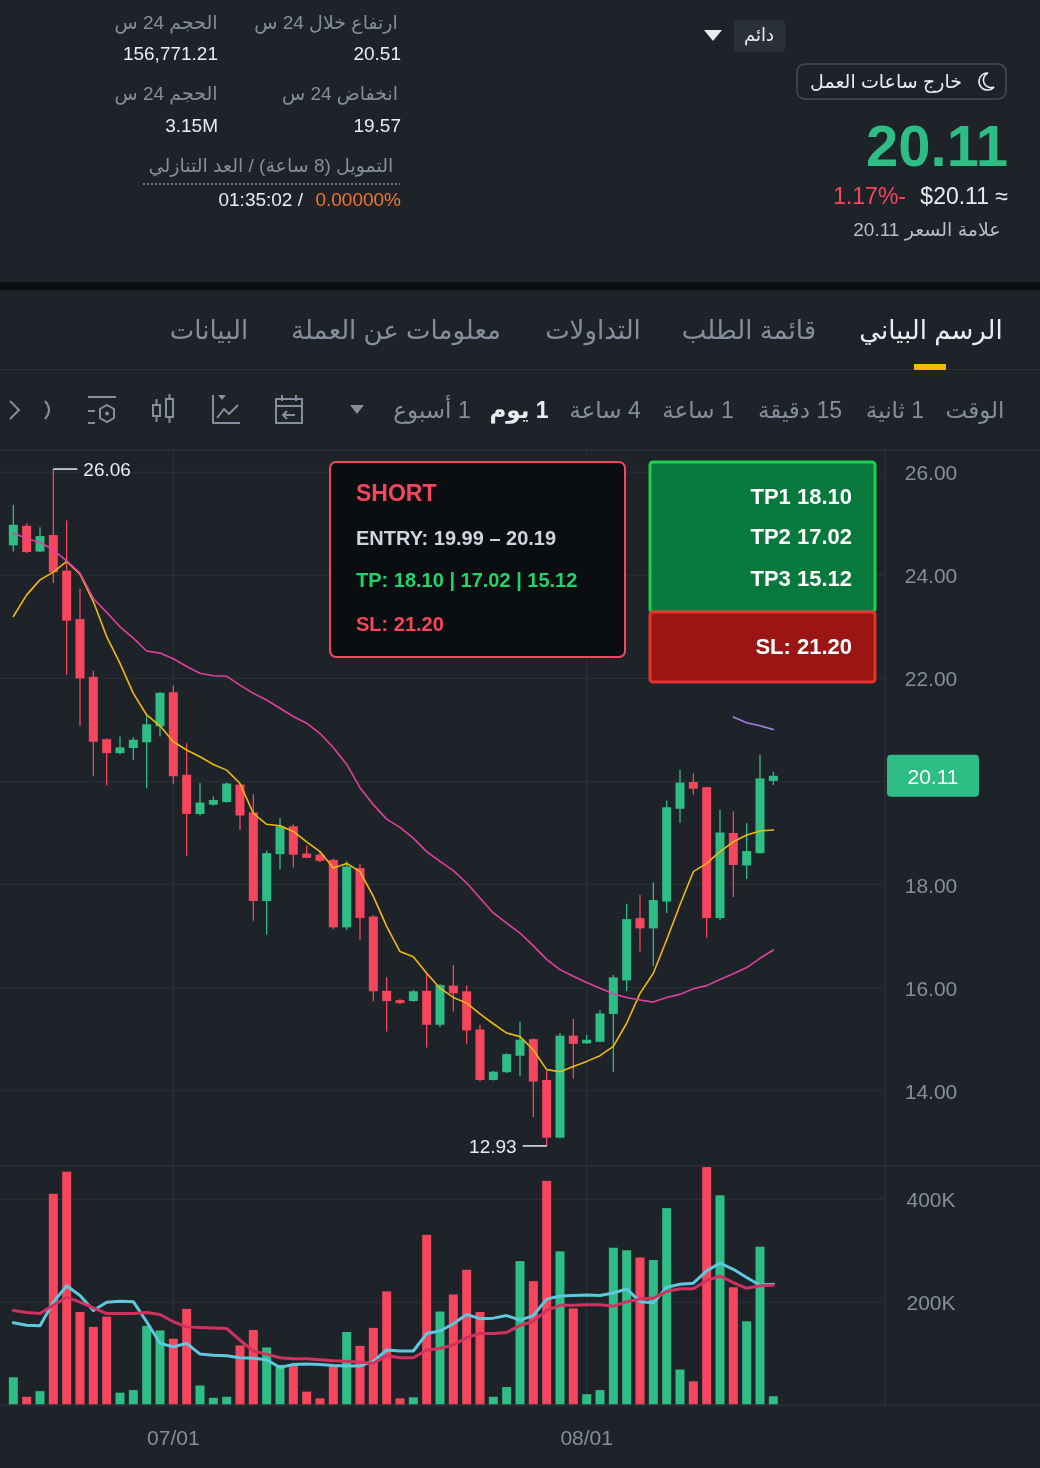  What do you see at coordinates (261, 199) in the screenshot?
I see `text: 01:35:02 /` at bounding box center [261, 199].